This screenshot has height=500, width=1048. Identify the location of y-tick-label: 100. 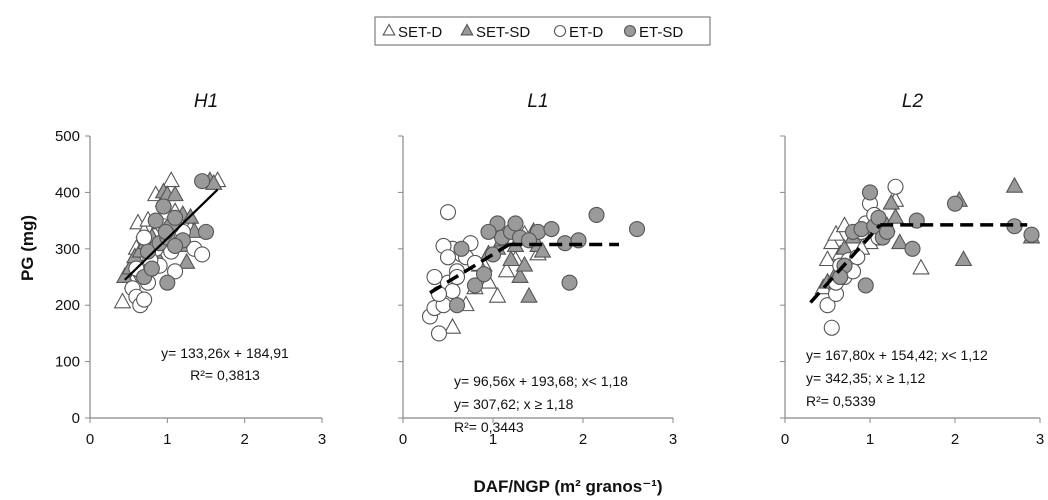
(67, 362).